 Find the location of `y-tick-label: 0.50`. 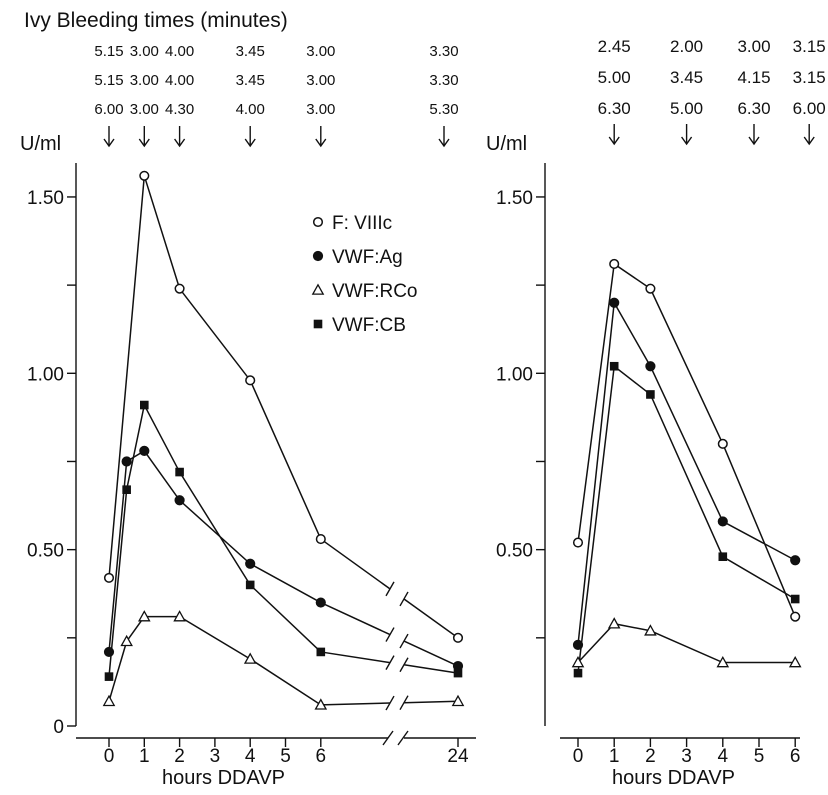

y-tick-label: 0.50 is located at coordinates (45, 551).